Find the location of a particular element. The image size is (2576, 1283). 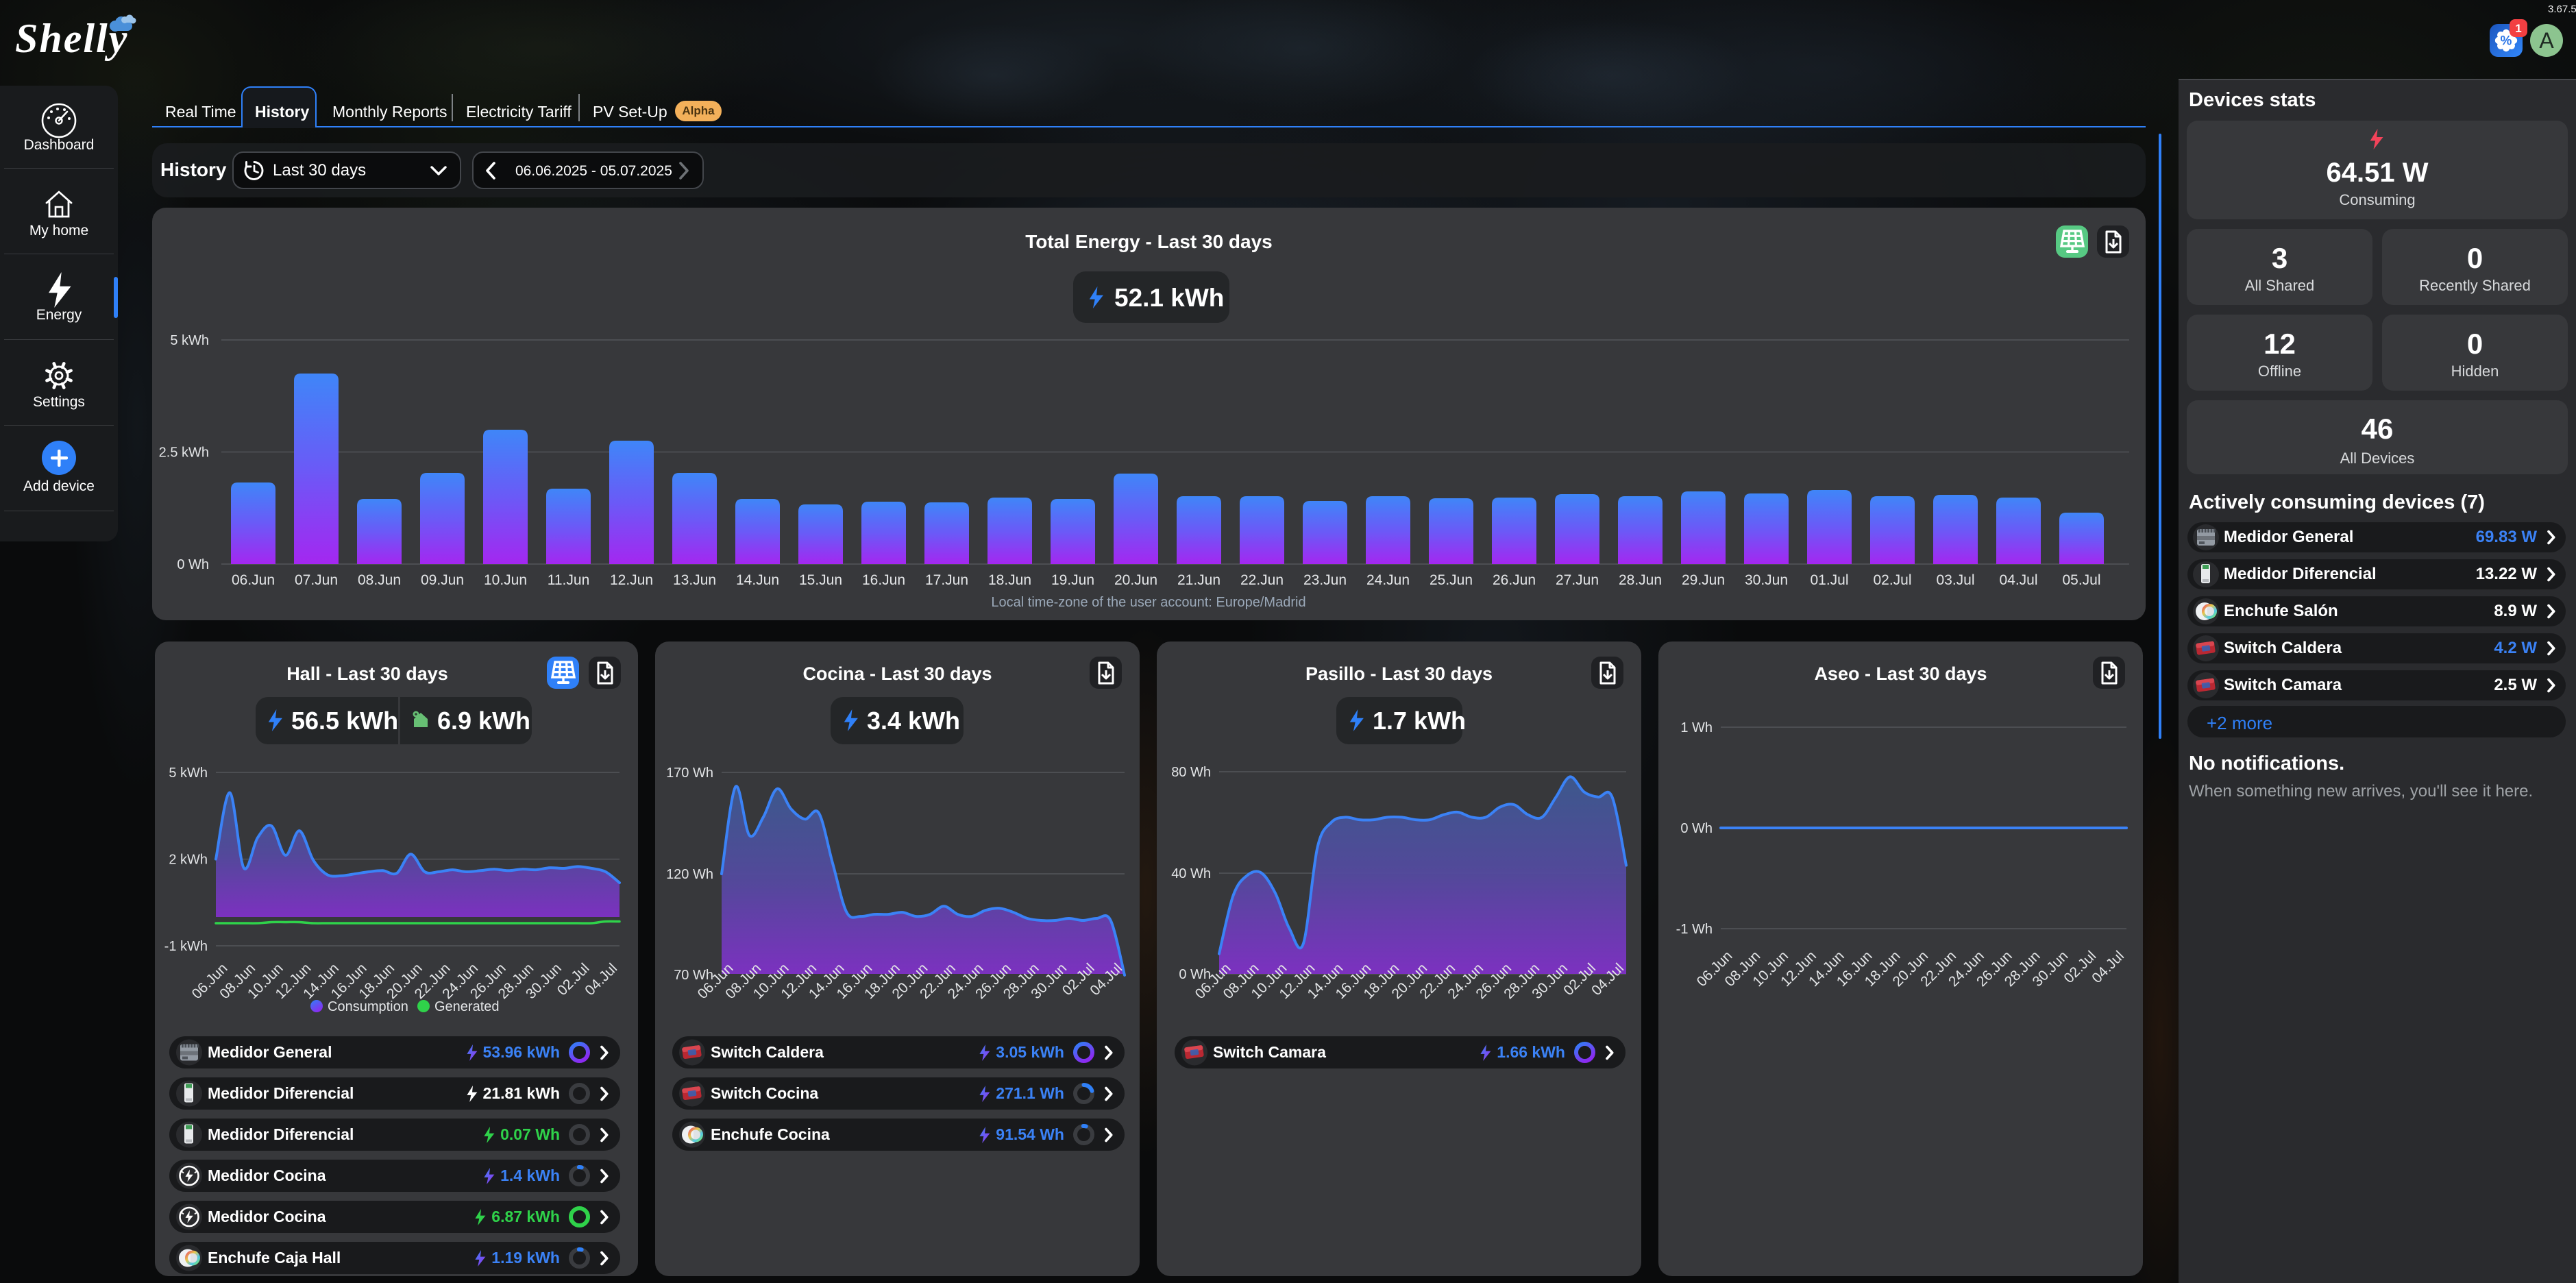

svg-text: 09.Jun is located at coordinates (443, 580).